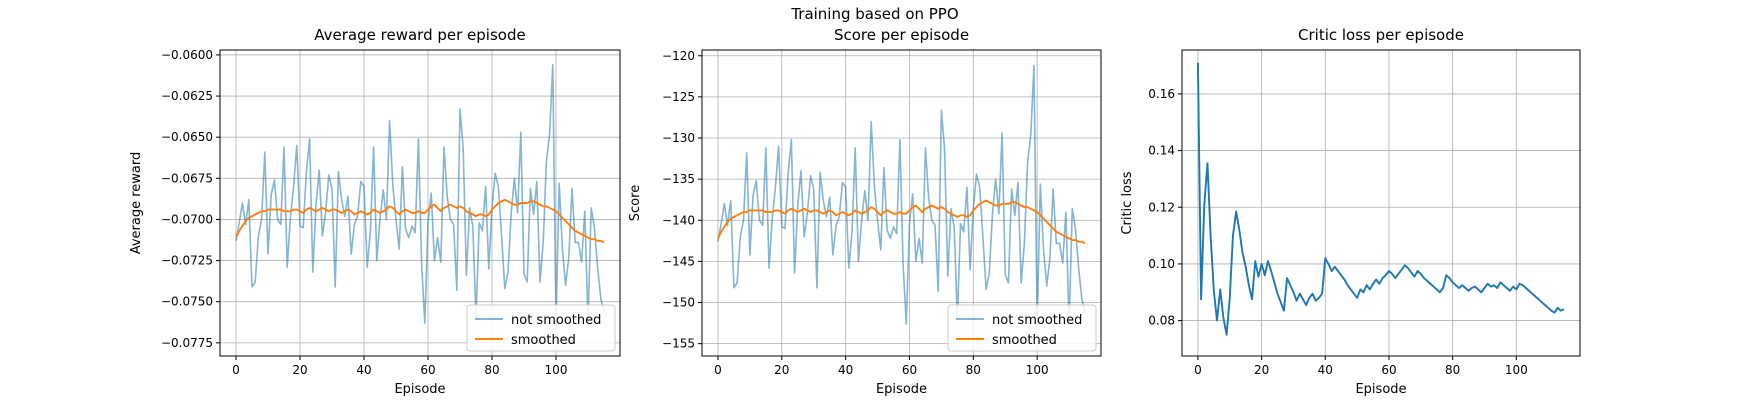 The width and height of the screenshot is (1750, 400). What do you see at coordinates (187, 219) in the screenshot?
I see `y-tick-label: −0.0700` at bounding box center [187, 219].